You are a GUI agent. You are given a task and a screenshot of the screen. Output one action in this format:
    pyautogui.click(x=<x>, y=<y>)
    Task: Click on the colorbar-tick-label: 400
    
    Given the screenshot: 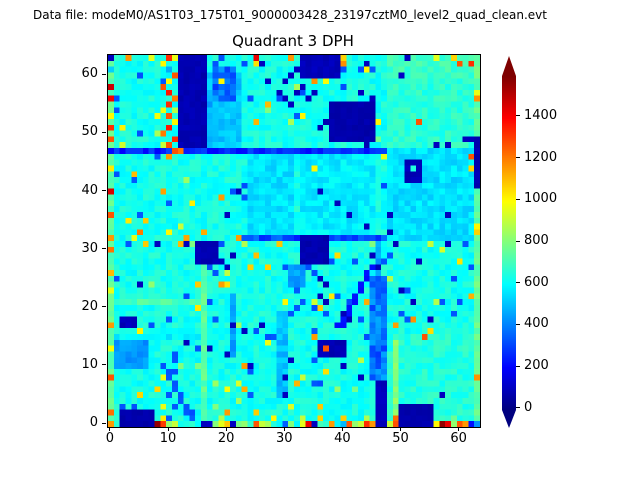 What is the action you would take?
    pyautogui.click(x=536, y=324)
    